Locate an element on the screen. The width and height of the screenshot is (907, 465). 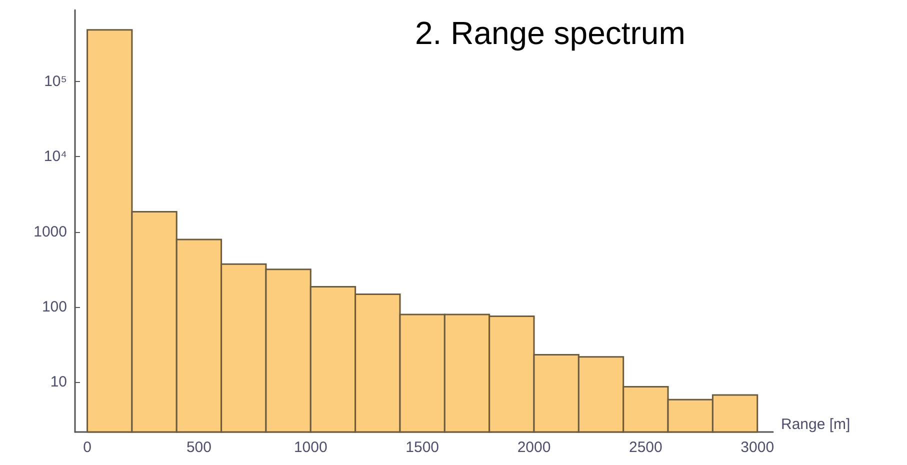
y-tick-label: 10⁵ is located at coordinates (55, 81).